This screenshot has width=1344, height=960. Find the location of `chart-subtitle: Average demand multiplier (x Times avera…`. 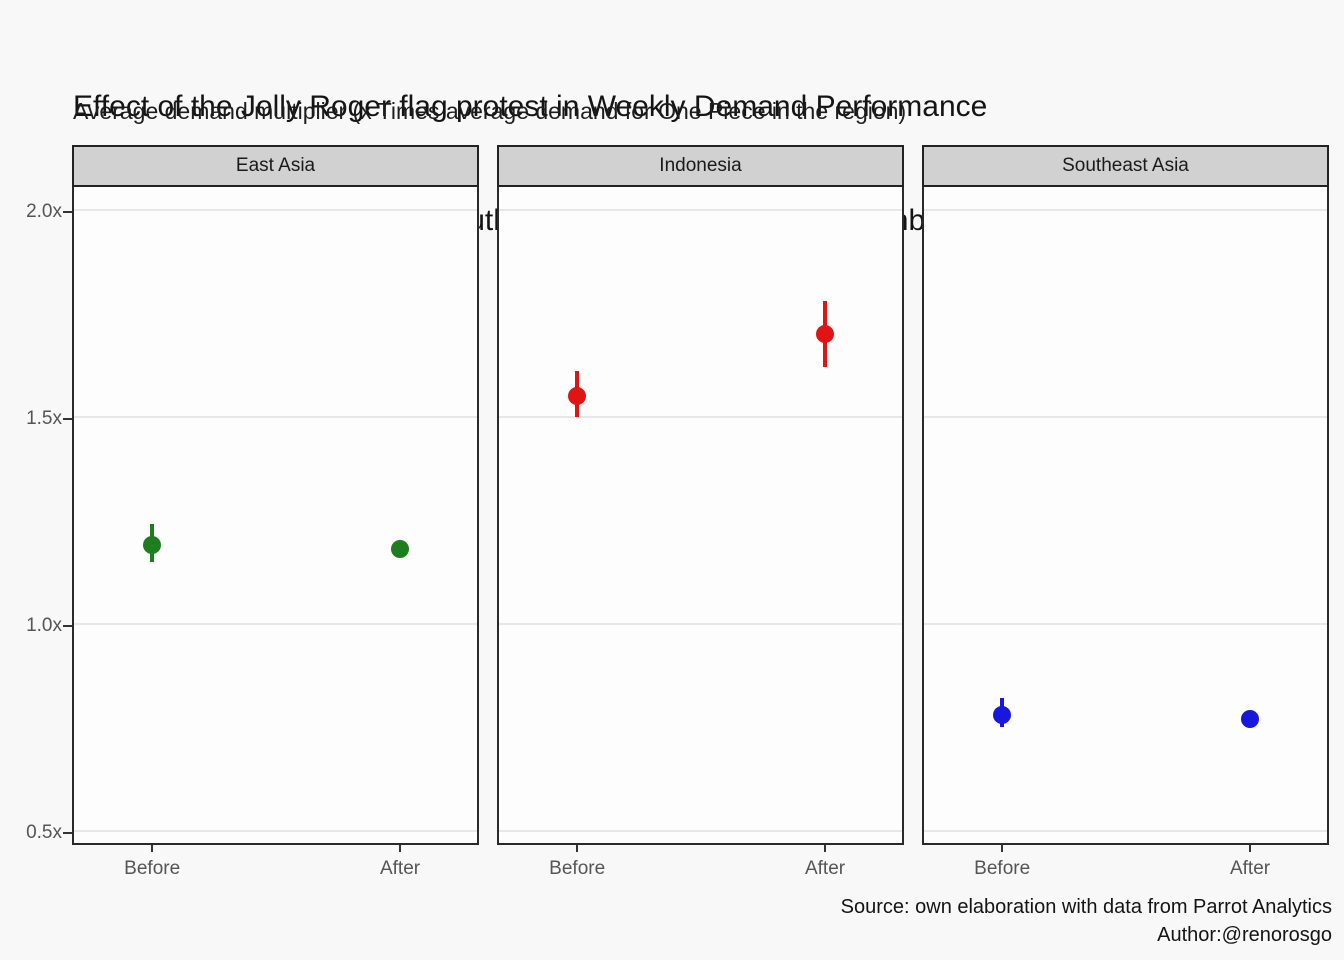

chart-subtitle: Average demand multiplier (x Times avera… is located at coordinates (490, 111).